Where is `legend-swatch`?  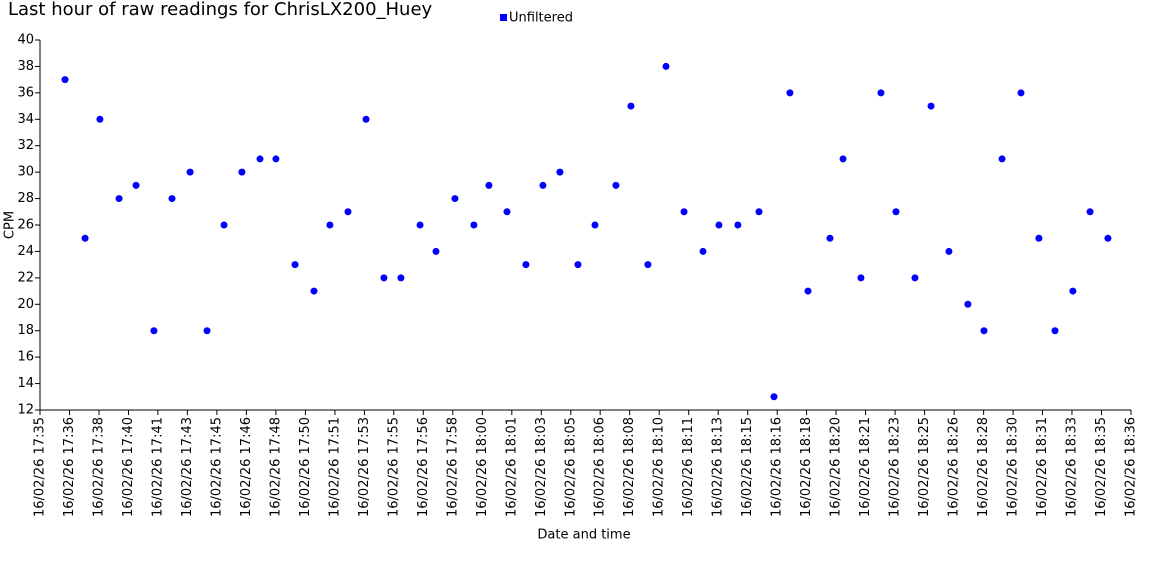 legend-swatch is located at coordinates (503, 17).